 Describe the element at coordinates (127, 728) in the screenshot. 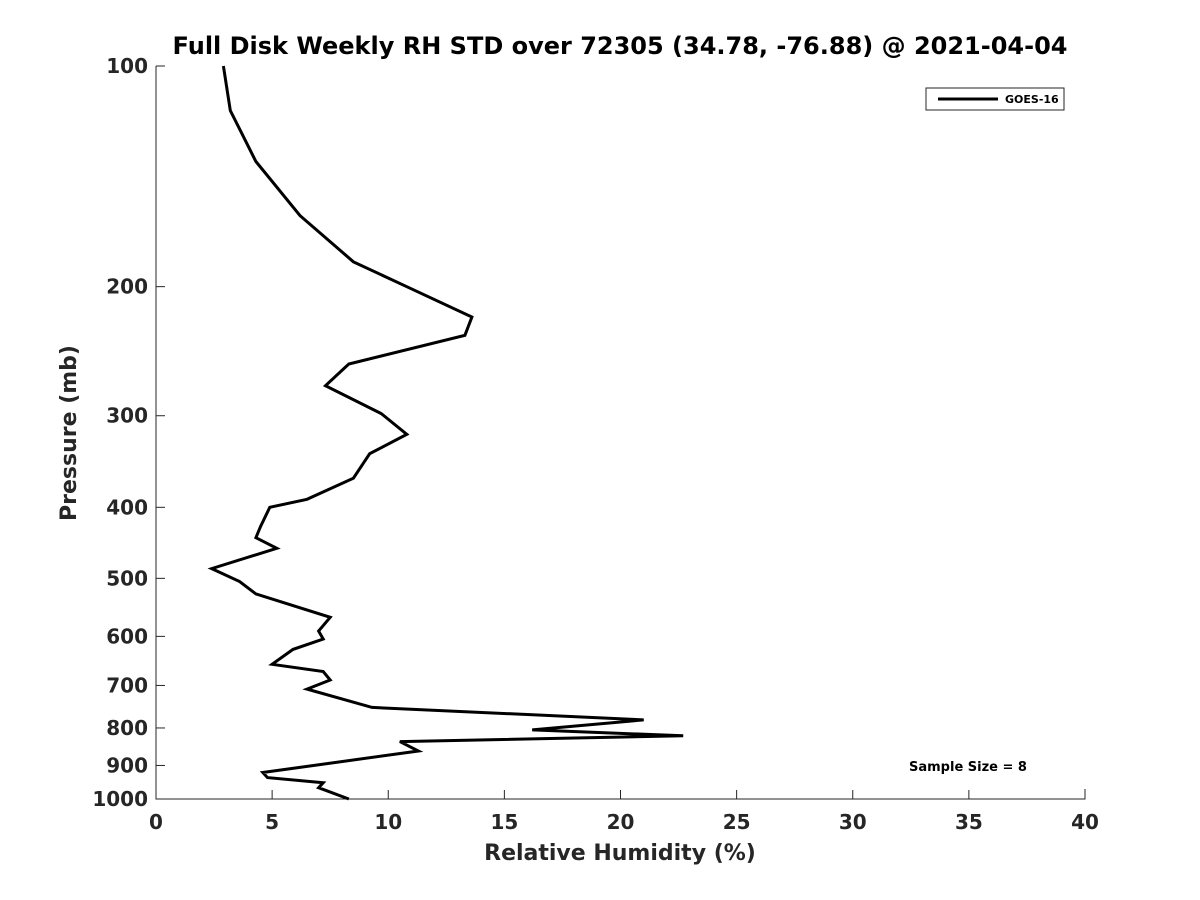

I see `y-tick-label: 800` at that location.